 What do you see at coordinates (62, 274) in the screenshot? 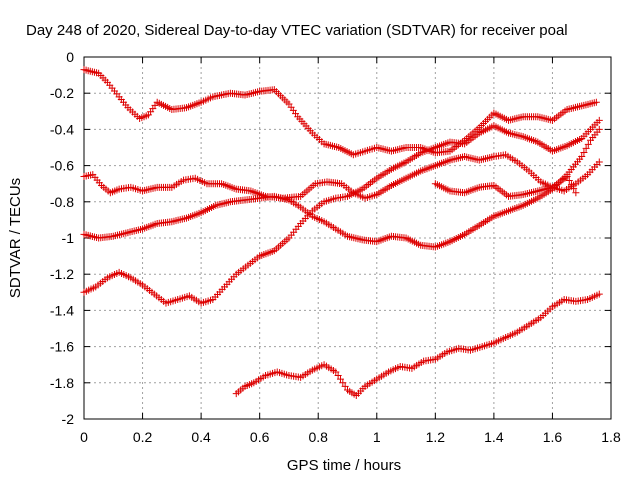
I see `y-tick-label: -1.2` at bounding box center [62, 274].